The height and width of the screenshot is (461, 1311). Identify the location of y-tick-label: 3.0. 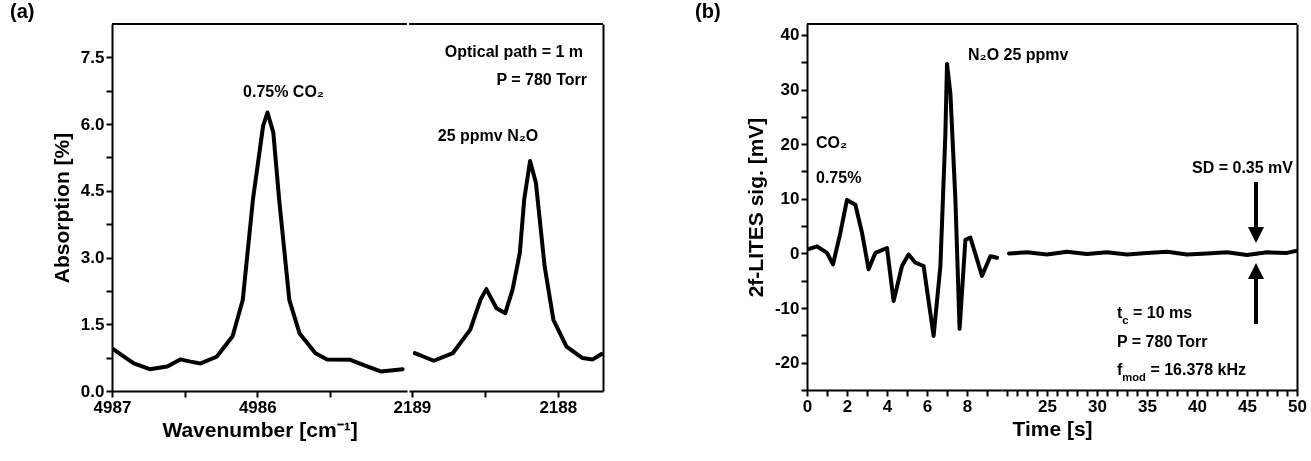
(92, 258).